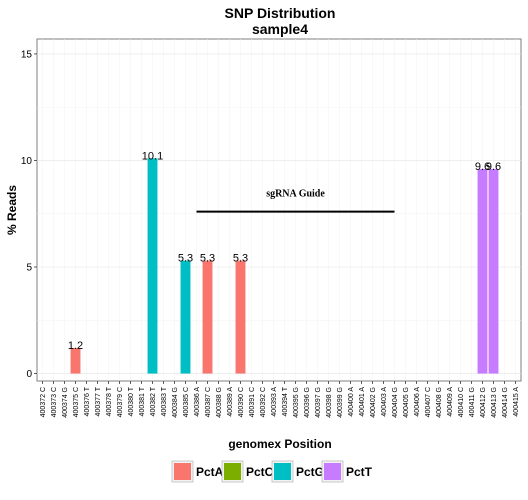 This screenshot has width=528, height=500. Describe the element at coordinates (285, 401) in the screenshot. I see `x-tick-label: 400394 T` at that location.